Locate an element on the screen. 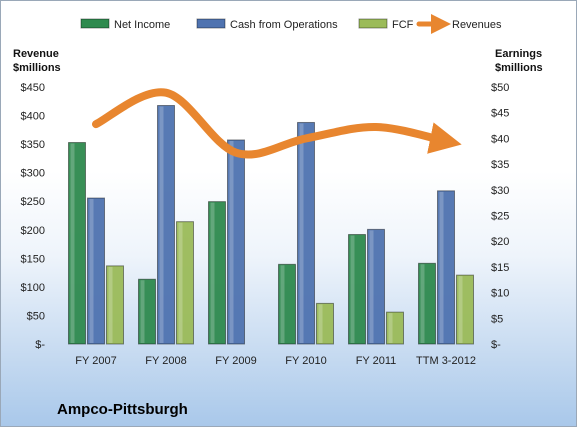 The width and height of the screenshot is (577, 427). left-tick-label: $300 is located at coordinates (33, 174).